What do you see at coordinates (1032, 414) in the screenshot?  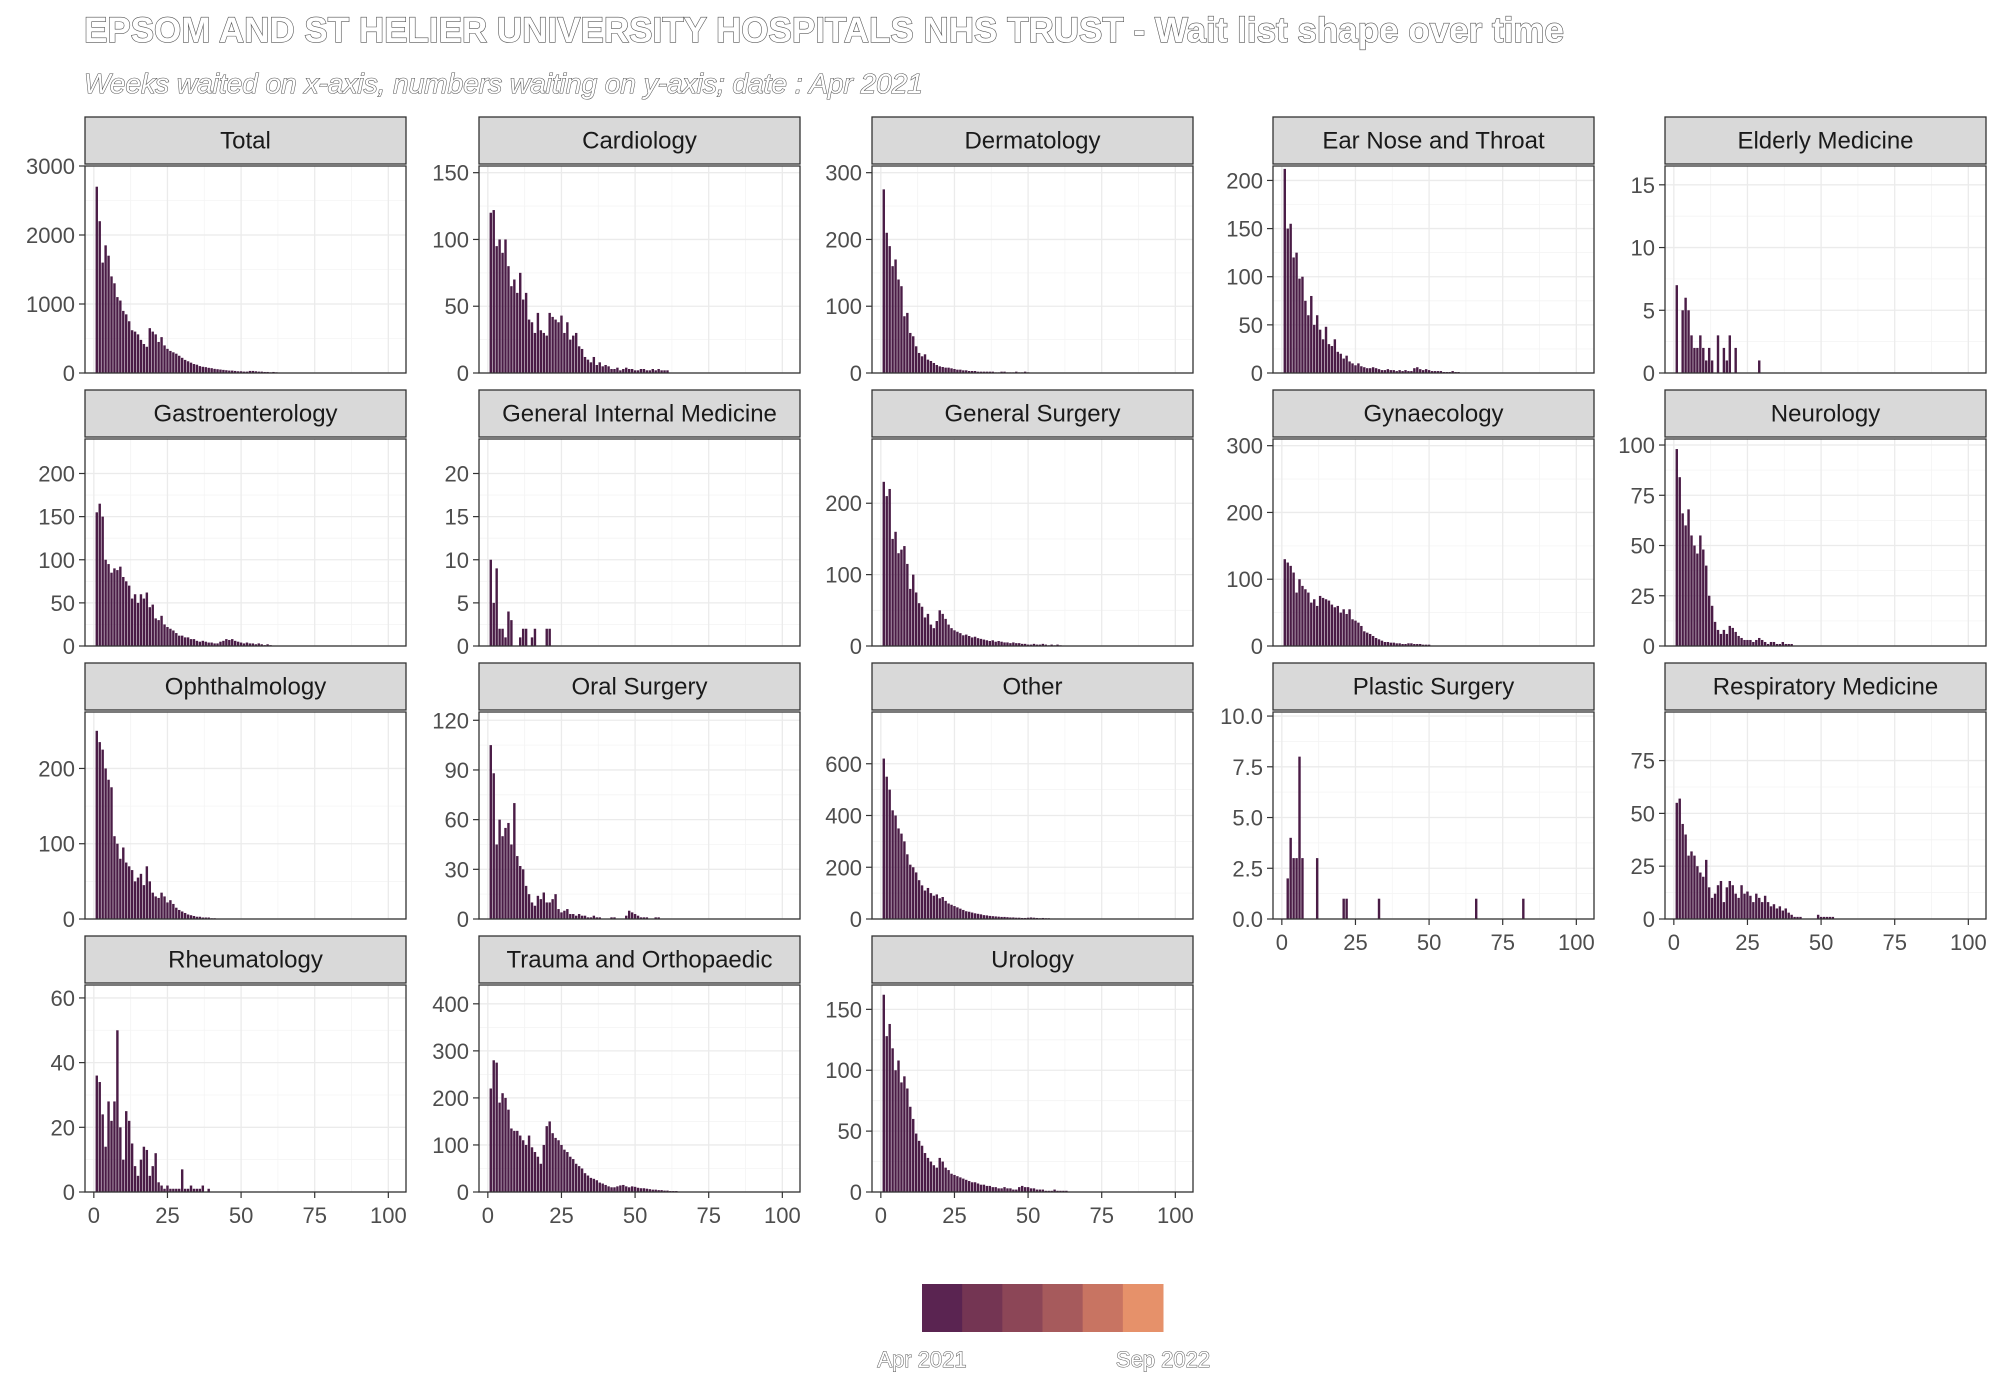 I see `strip-label: General Surgery` at bounding box center [1032, 414].